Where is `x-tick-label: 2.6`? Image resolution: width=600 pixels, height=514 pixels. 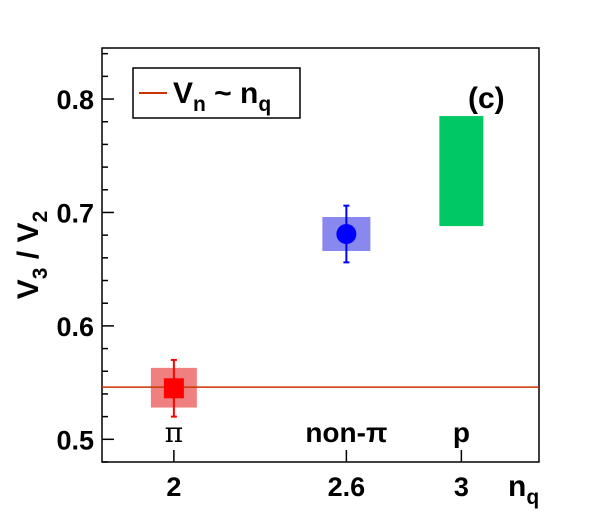 x-tick-label: 2.6 is located at coordinates (347, 487).